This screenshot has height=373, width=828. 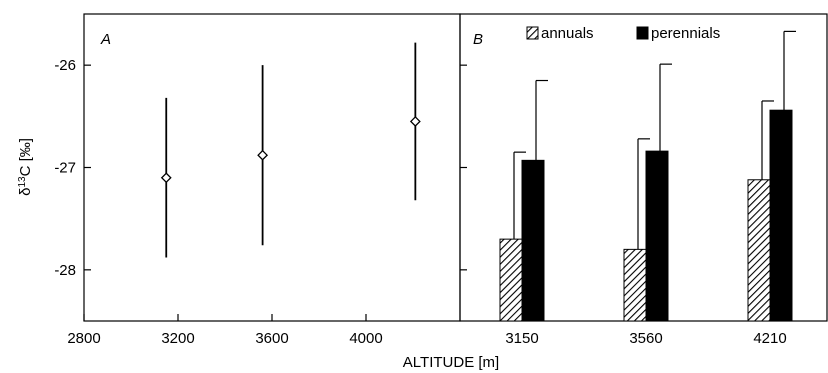 What do you see at coordinates (365, 338) in the screenshot?
I see `x-tick-label: 4000` at bounding box center [365, 338].